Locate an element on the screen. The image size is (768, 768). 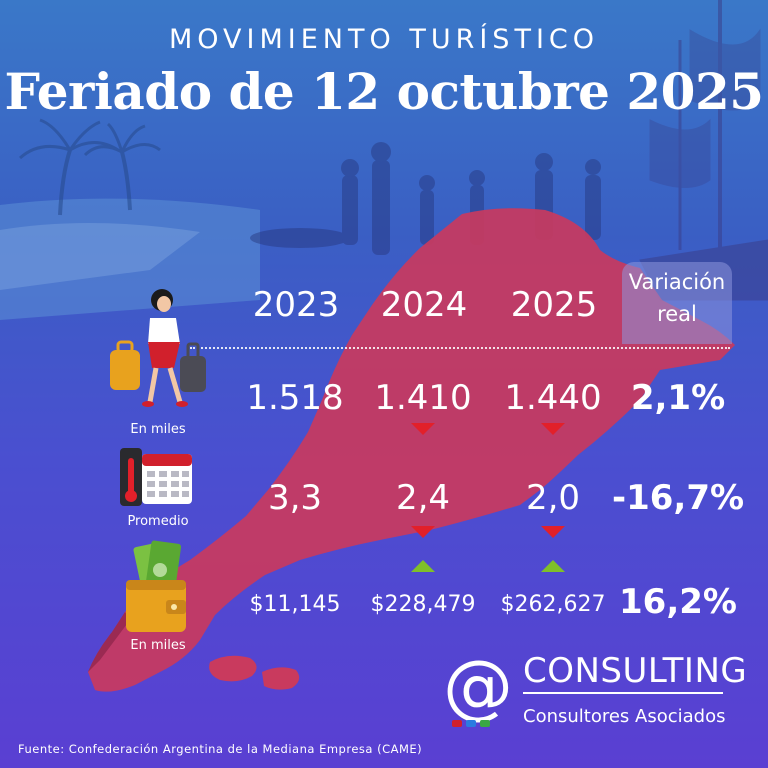
row3-2024-up-arrow-icon is located at coordinates (423, 566).